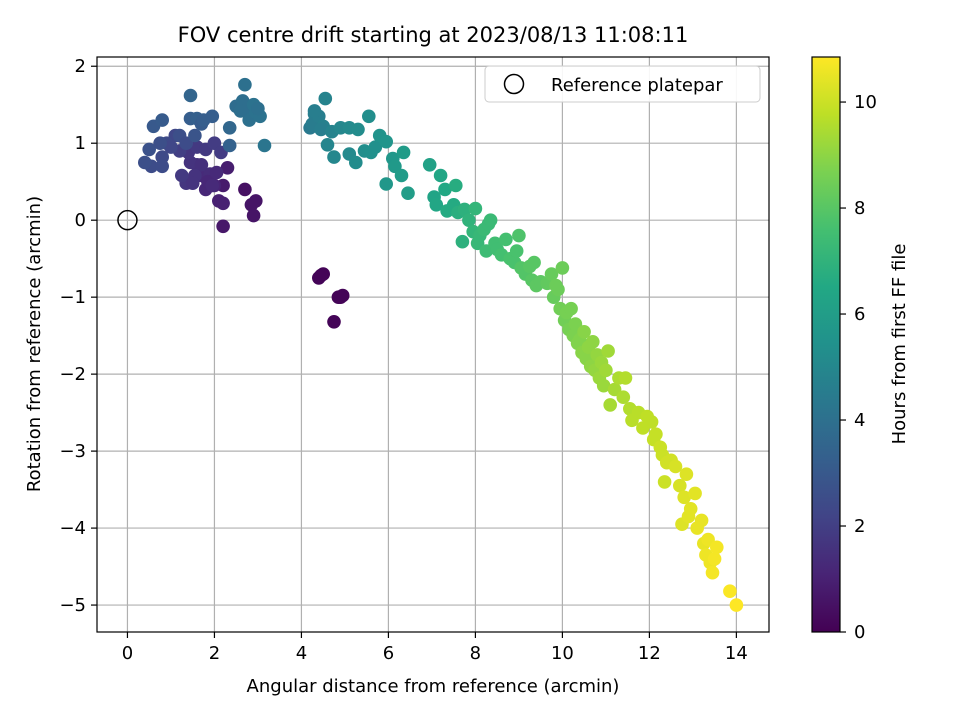 The image size is (960, 720). I want to click on colorbar-tick-label: 0, so click(859, 632).